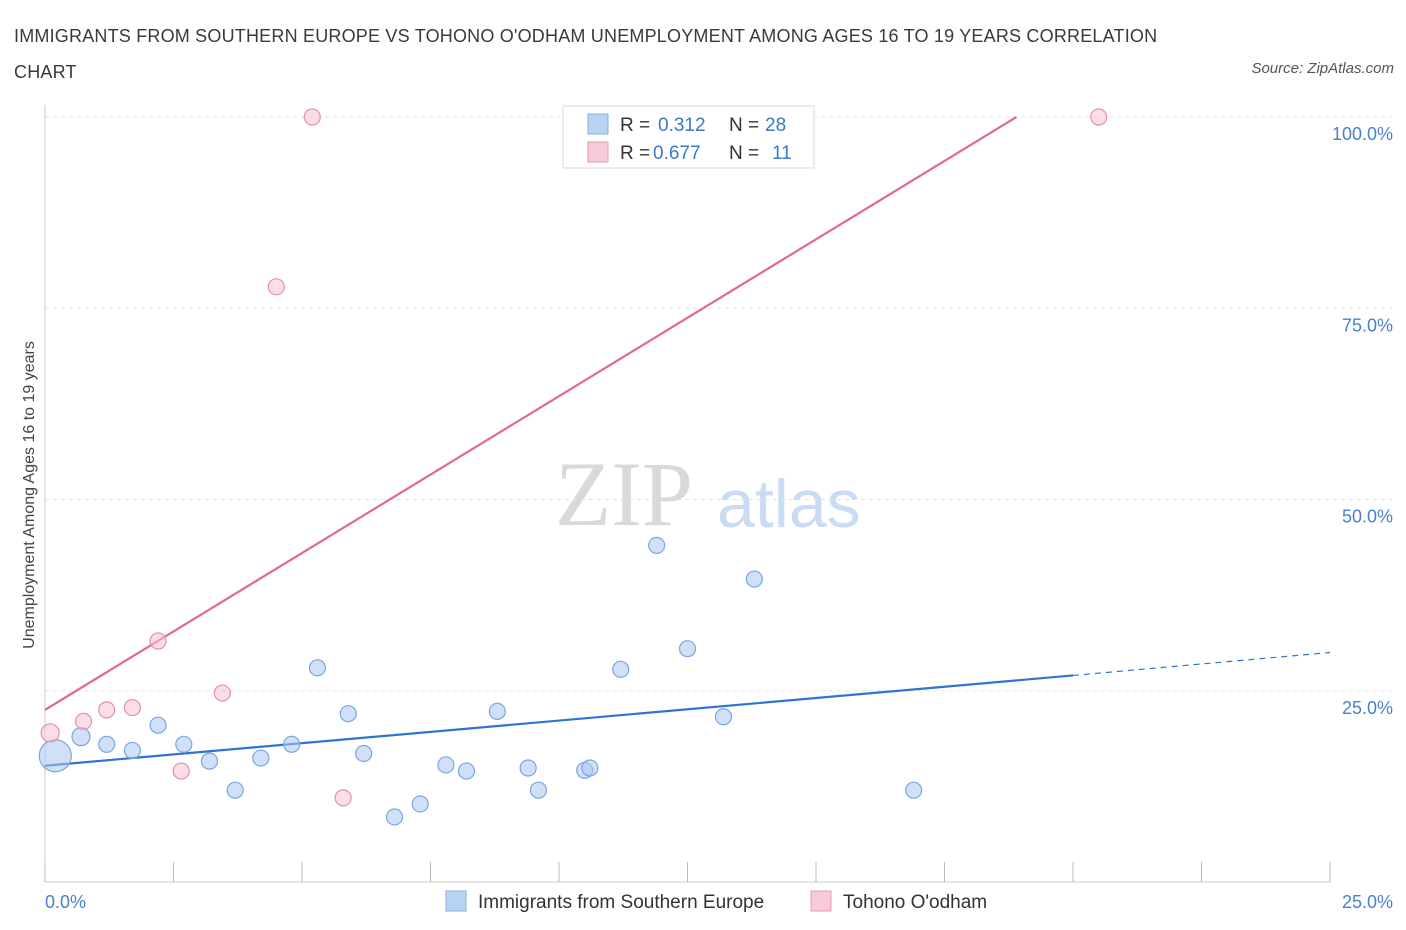  I want to click on x-tick-label-max: 25.0%, so click(1367, 902).